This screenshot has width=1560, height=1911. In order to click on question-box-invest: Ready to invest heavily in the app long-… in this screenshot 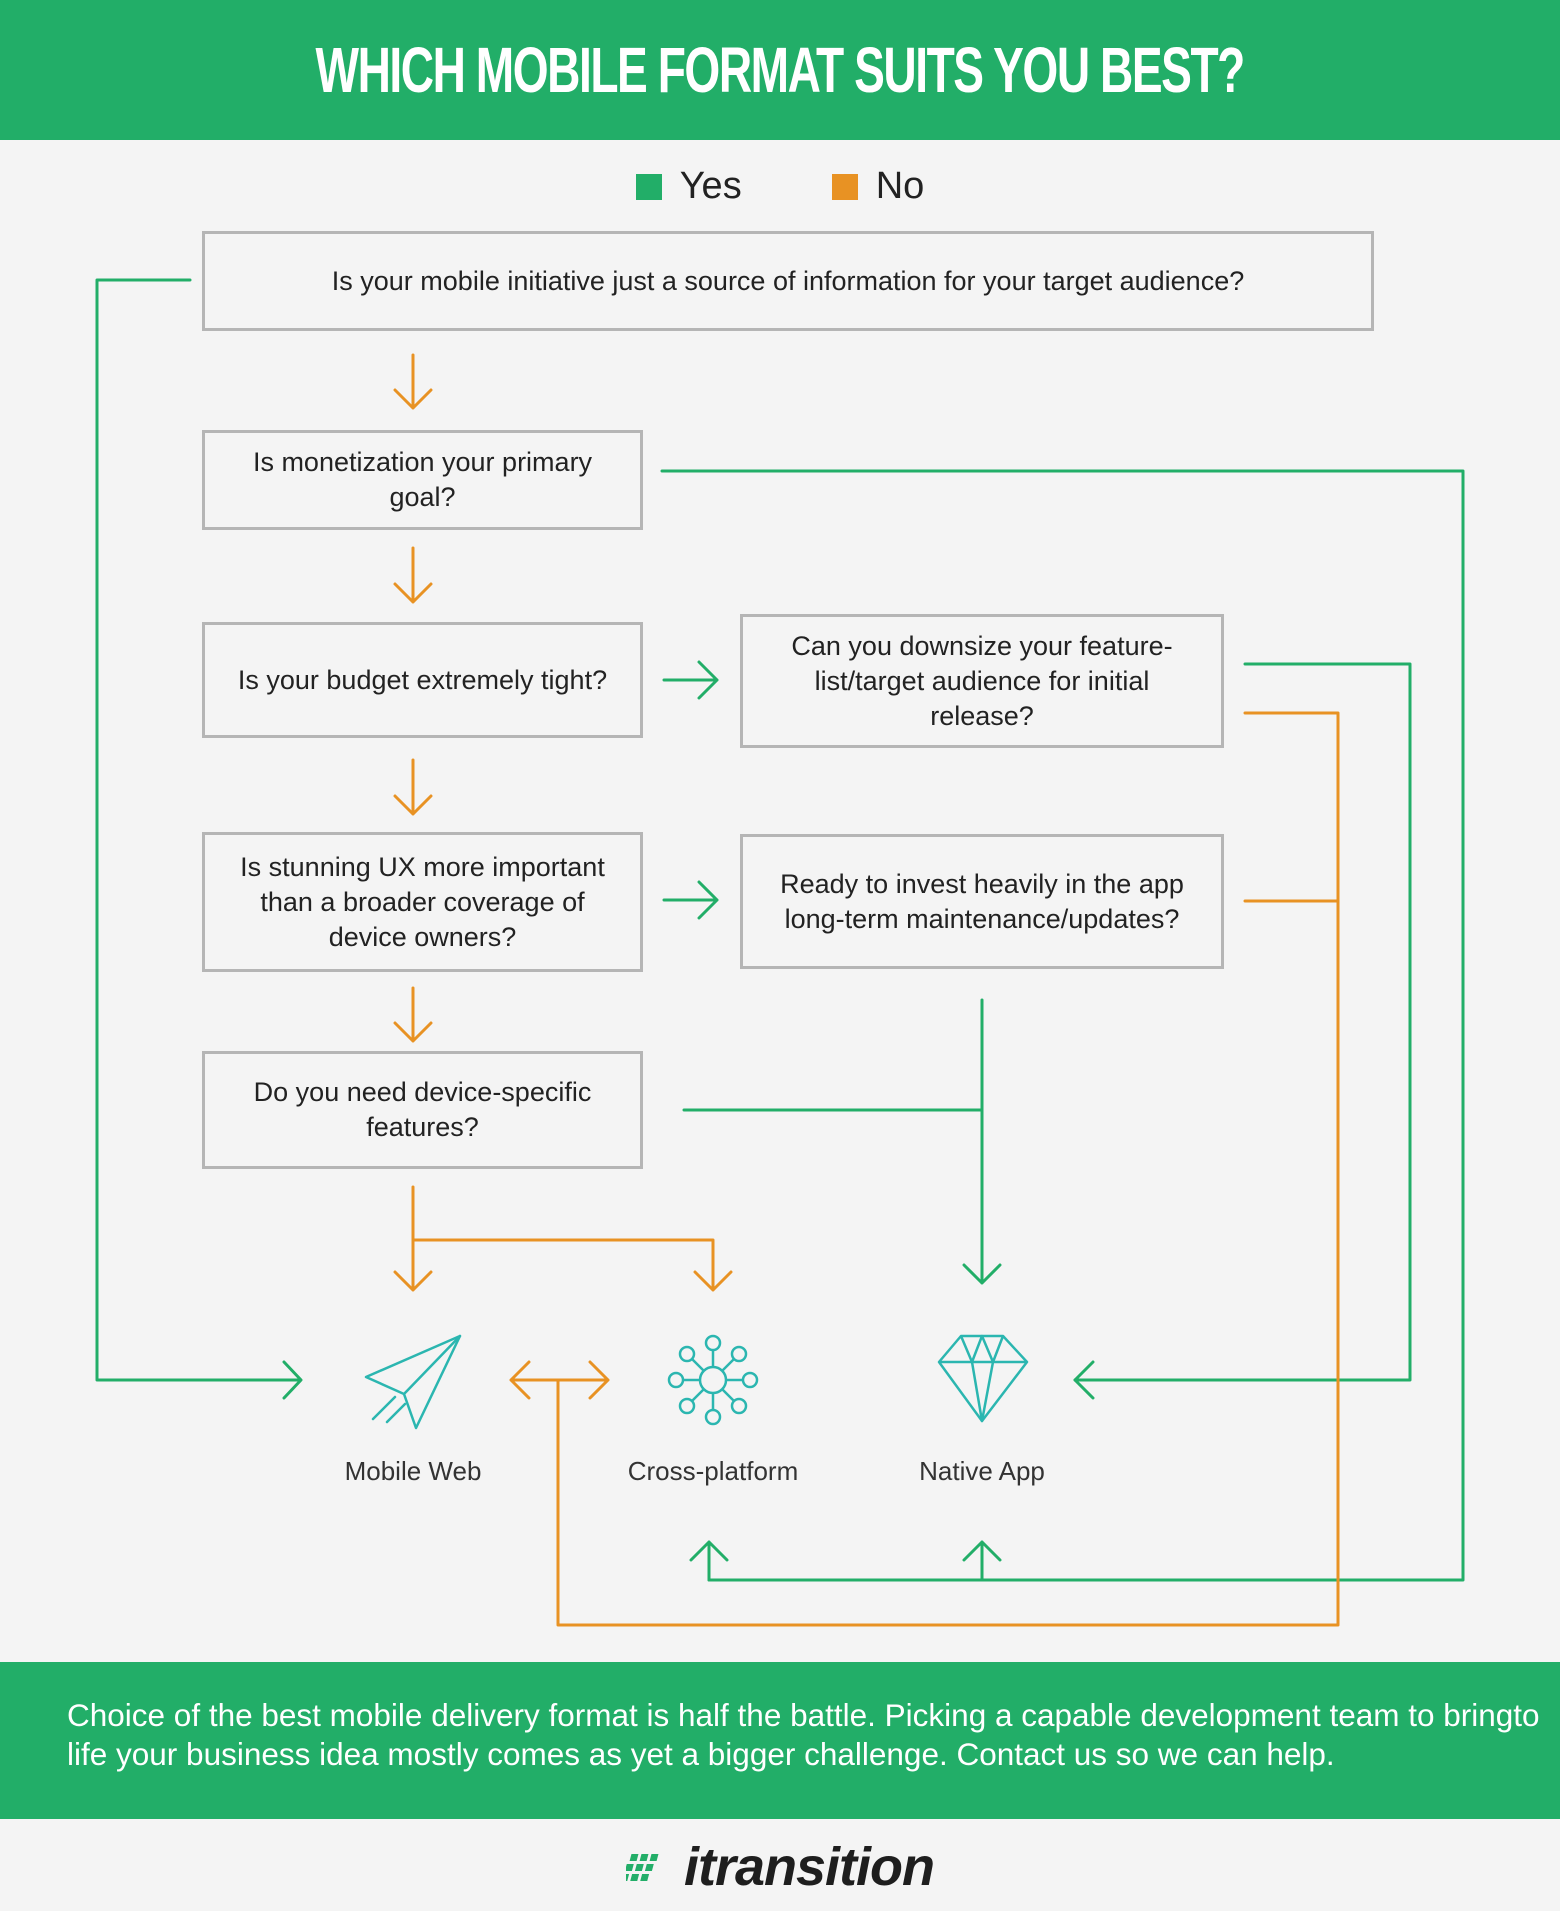, I will do `click(982, 901)`.